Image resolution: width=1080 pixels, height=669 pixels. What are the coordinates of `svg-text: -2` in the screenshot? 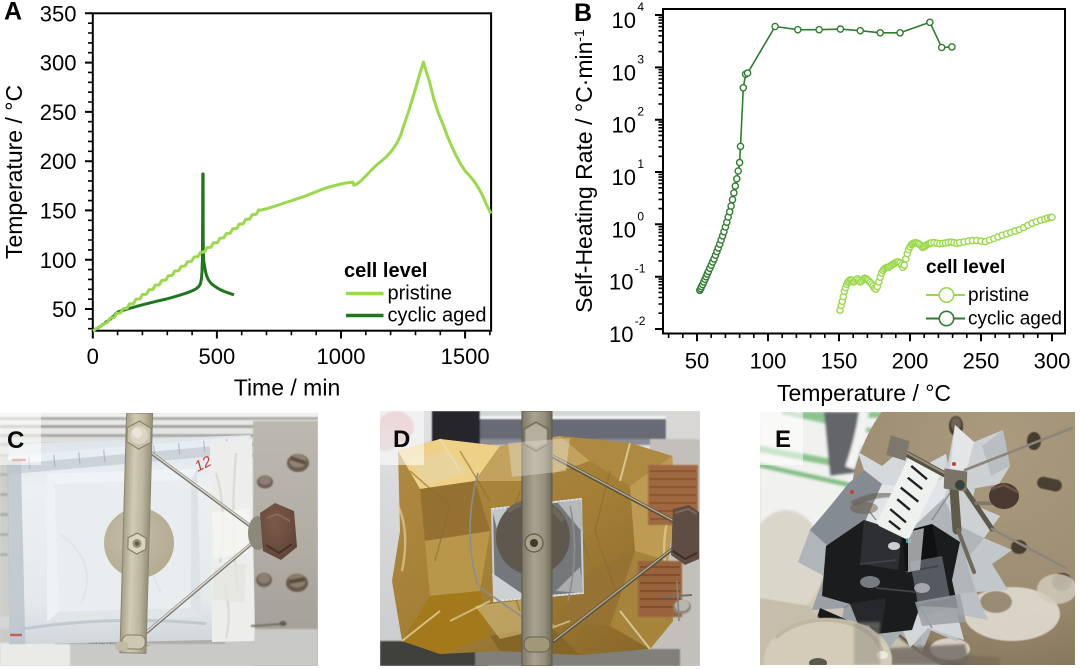 It's located at (640, 321).